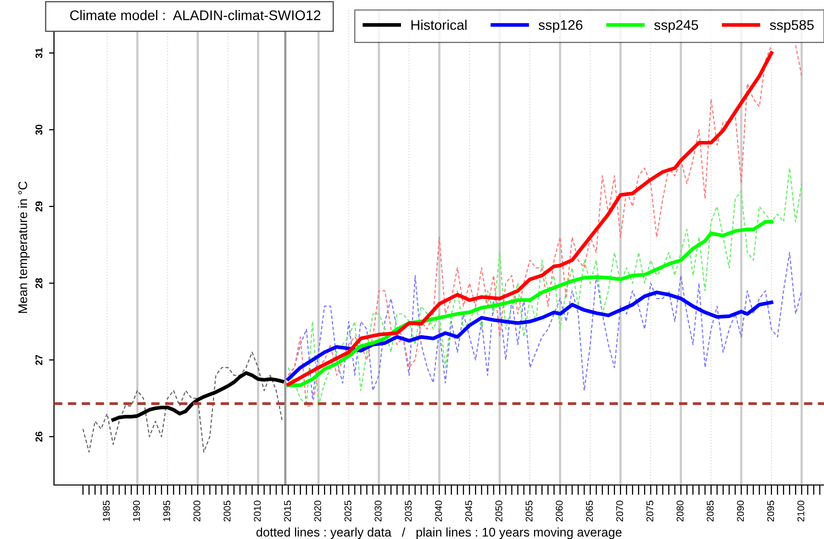 The image size is (824, 539). Describe the element at coordinates (287, 511) in the screenshot. I see `x-tick-label: 2015` at that location.